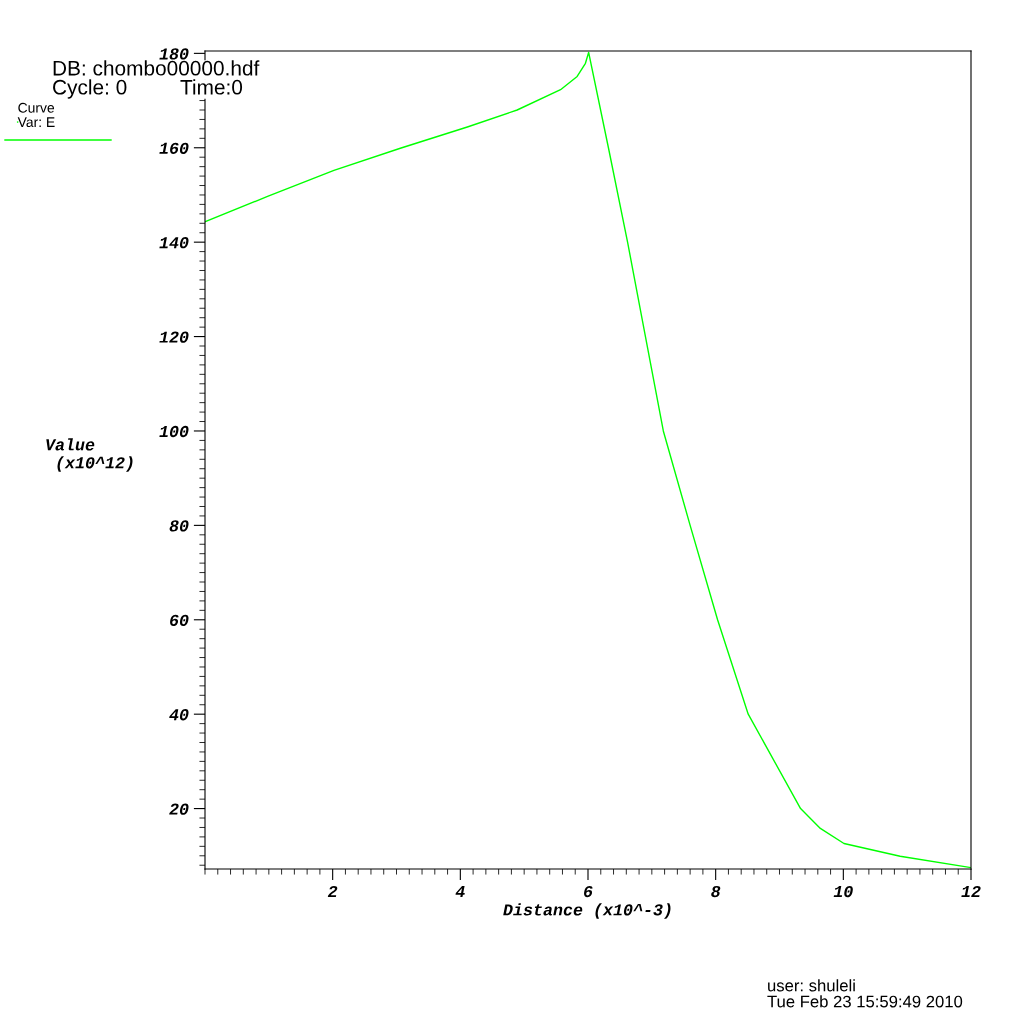 This screenshot has height=1024, width=1024. What do you see at coordinates (174, 148) in the screenshot?
I see `y-tick-label: 160` at bounding box center [174, 148].